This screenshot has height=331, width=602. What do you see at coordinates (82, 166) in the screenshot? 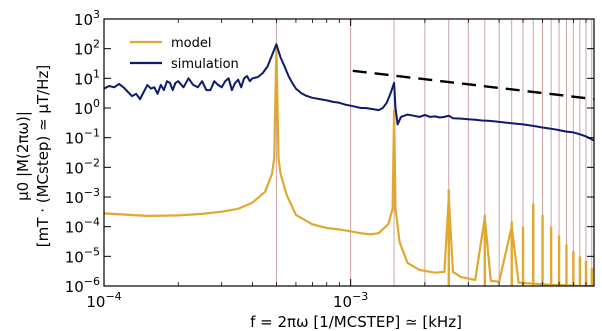
I see `y-tick-label: 10⁻²` at bounding box center [82, 166].